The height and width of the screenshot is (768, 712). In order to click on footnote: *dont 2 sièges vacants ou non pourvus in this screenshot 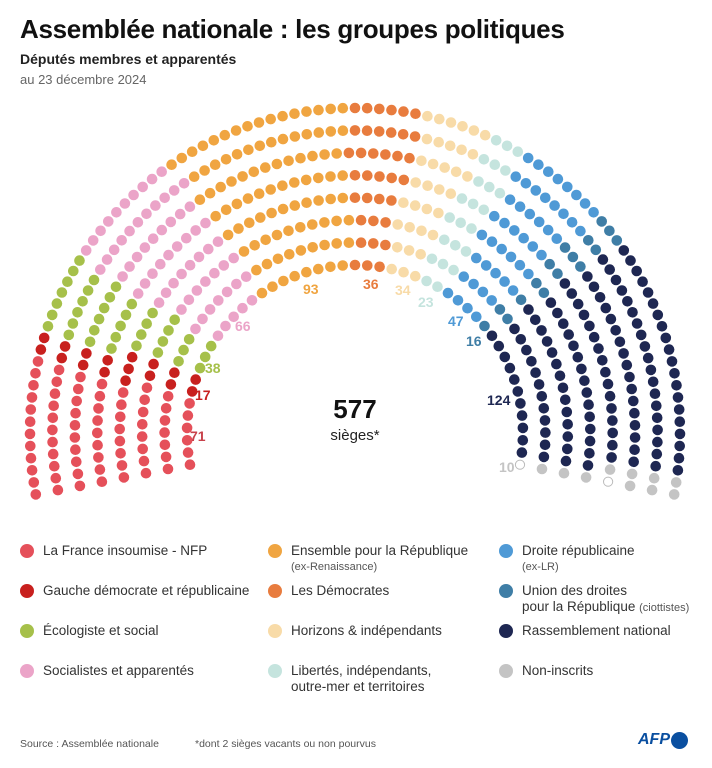, I will do `click(285, 744)`.